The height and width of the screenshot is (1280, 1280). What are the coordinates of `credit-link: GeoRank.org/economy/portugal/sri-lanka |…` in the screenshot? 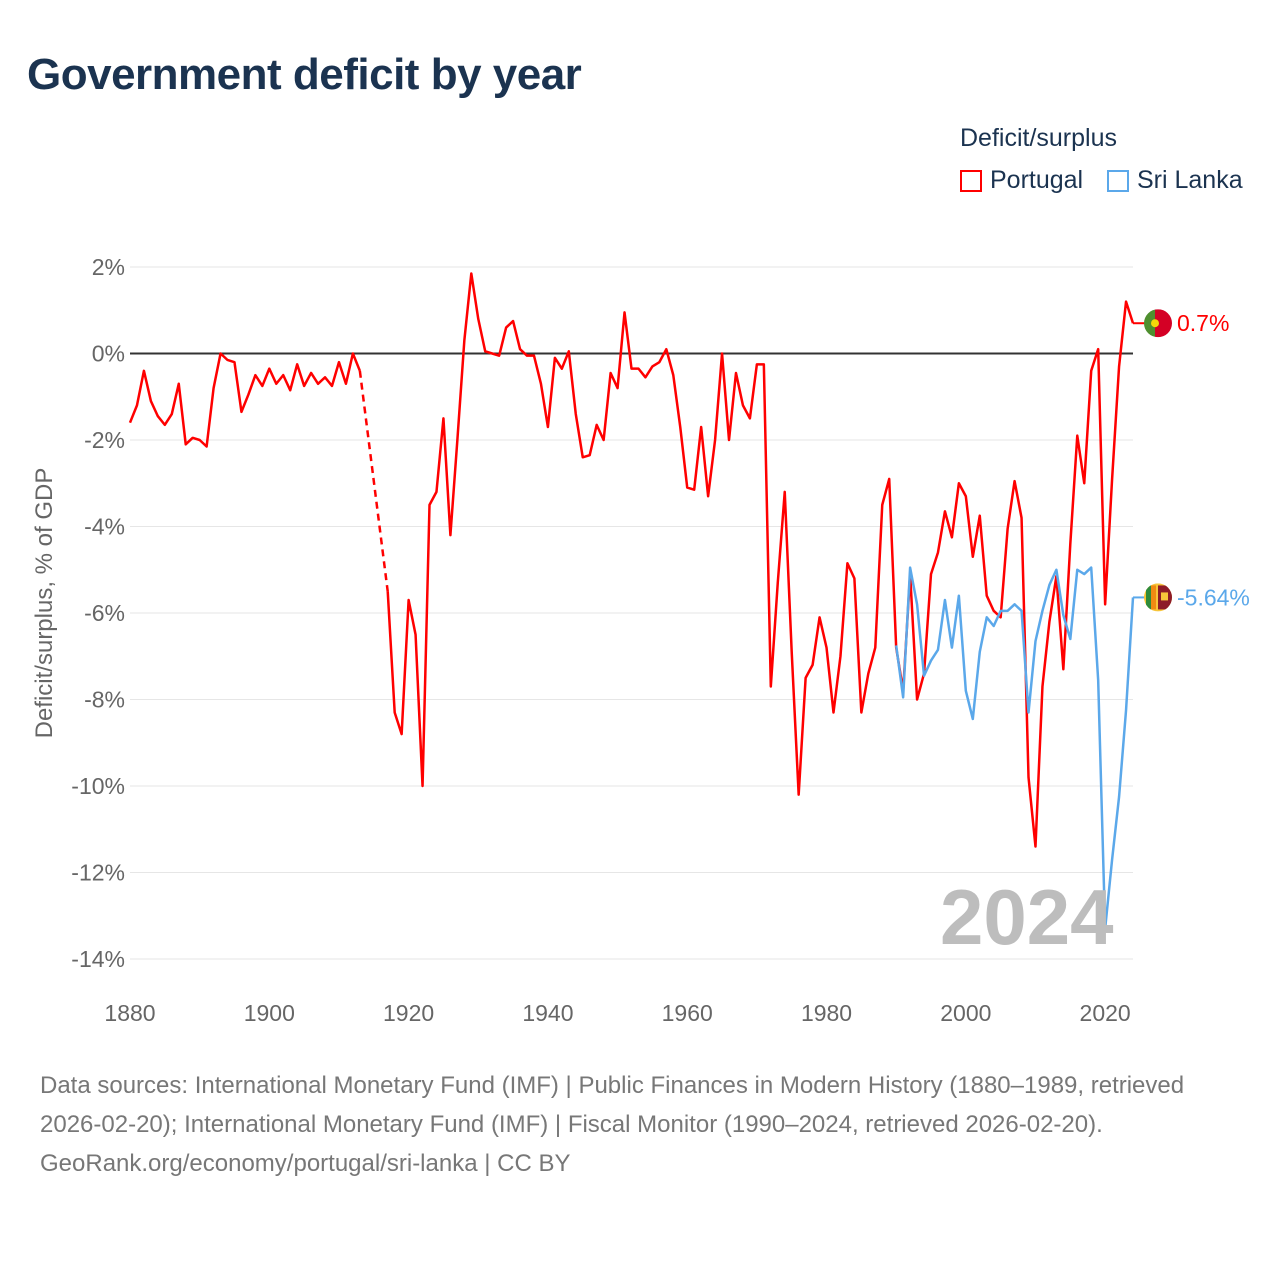 It's located at (305, 1163).